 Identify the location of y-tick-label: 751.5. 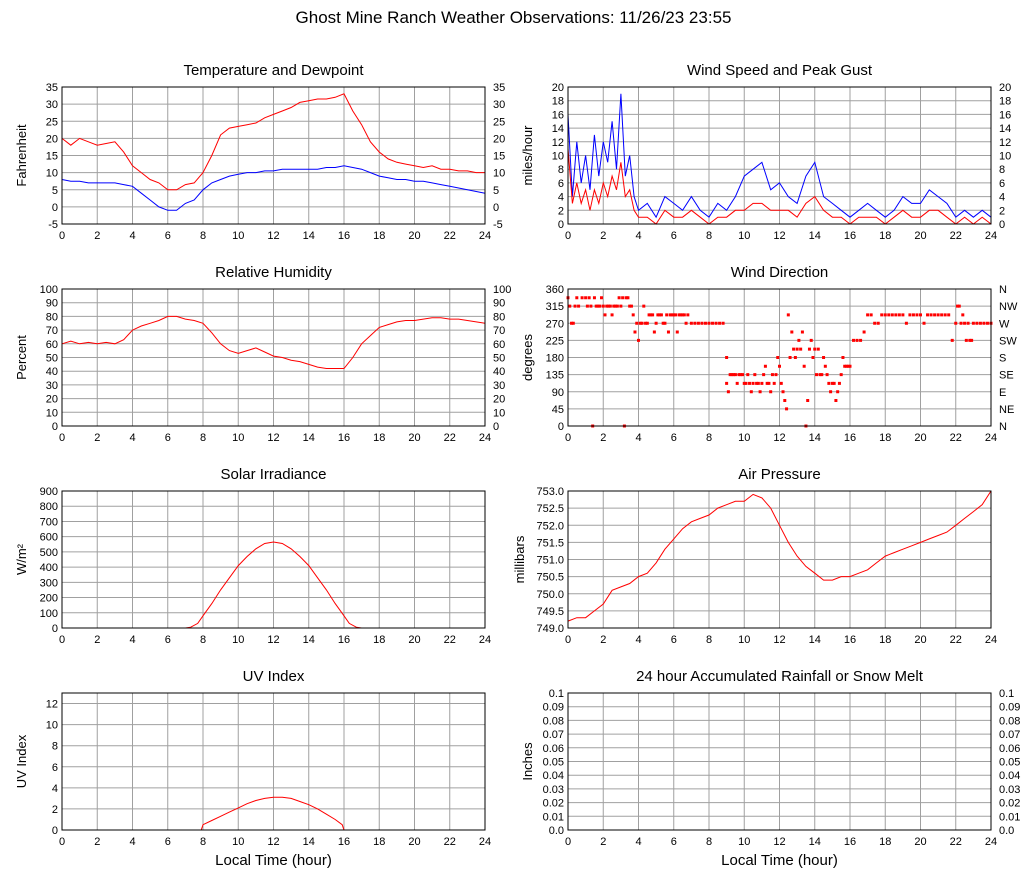
(550, 543).